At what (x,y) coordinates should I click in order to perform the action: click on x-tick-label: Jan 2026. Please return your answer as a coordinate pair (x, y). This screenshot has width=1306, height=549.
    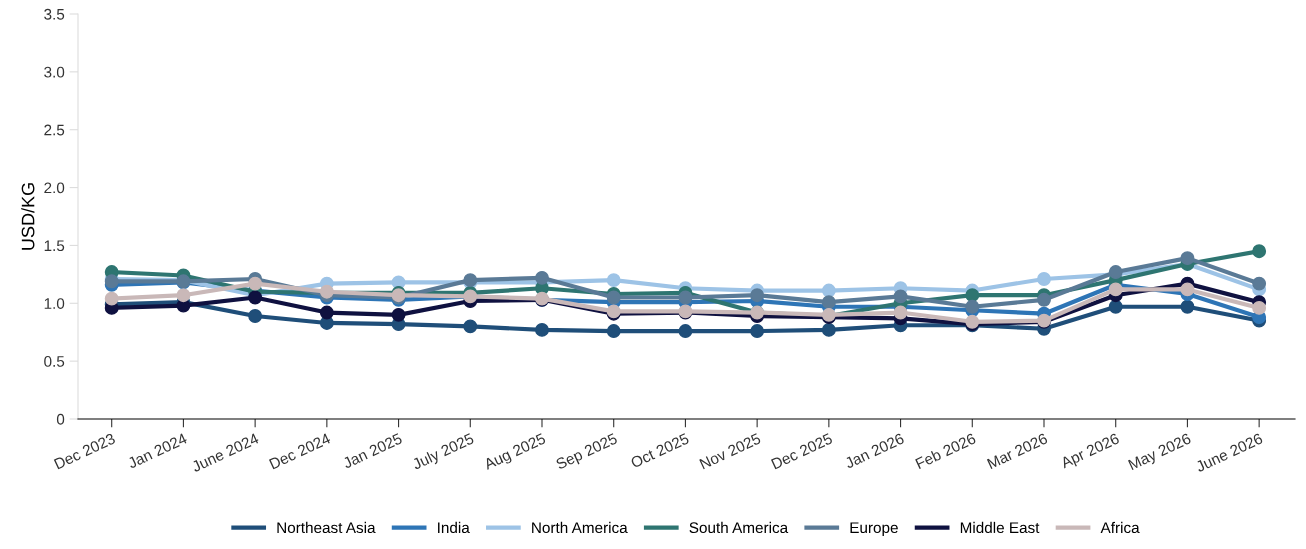
    Looking at the image, I should click on (874, 450).